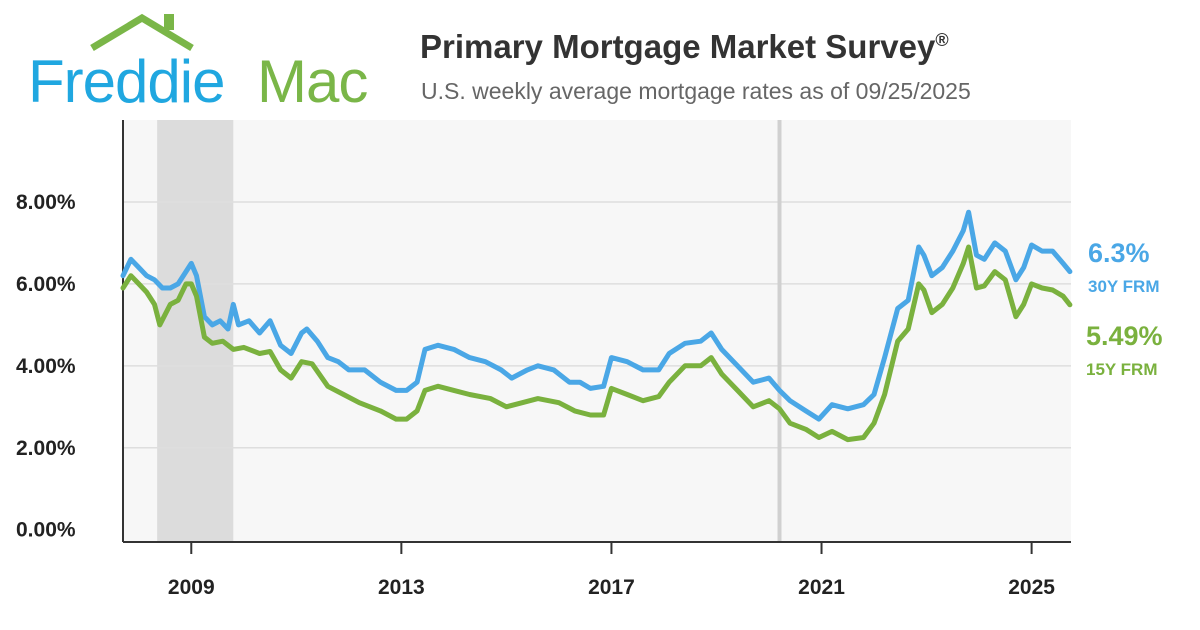 This screenshot has height=630, width=1200. What do you see at coordinates (46, 202) in the screenshot?
I see `y-tick-label: 8.00%` at bounding box center [46, 202].